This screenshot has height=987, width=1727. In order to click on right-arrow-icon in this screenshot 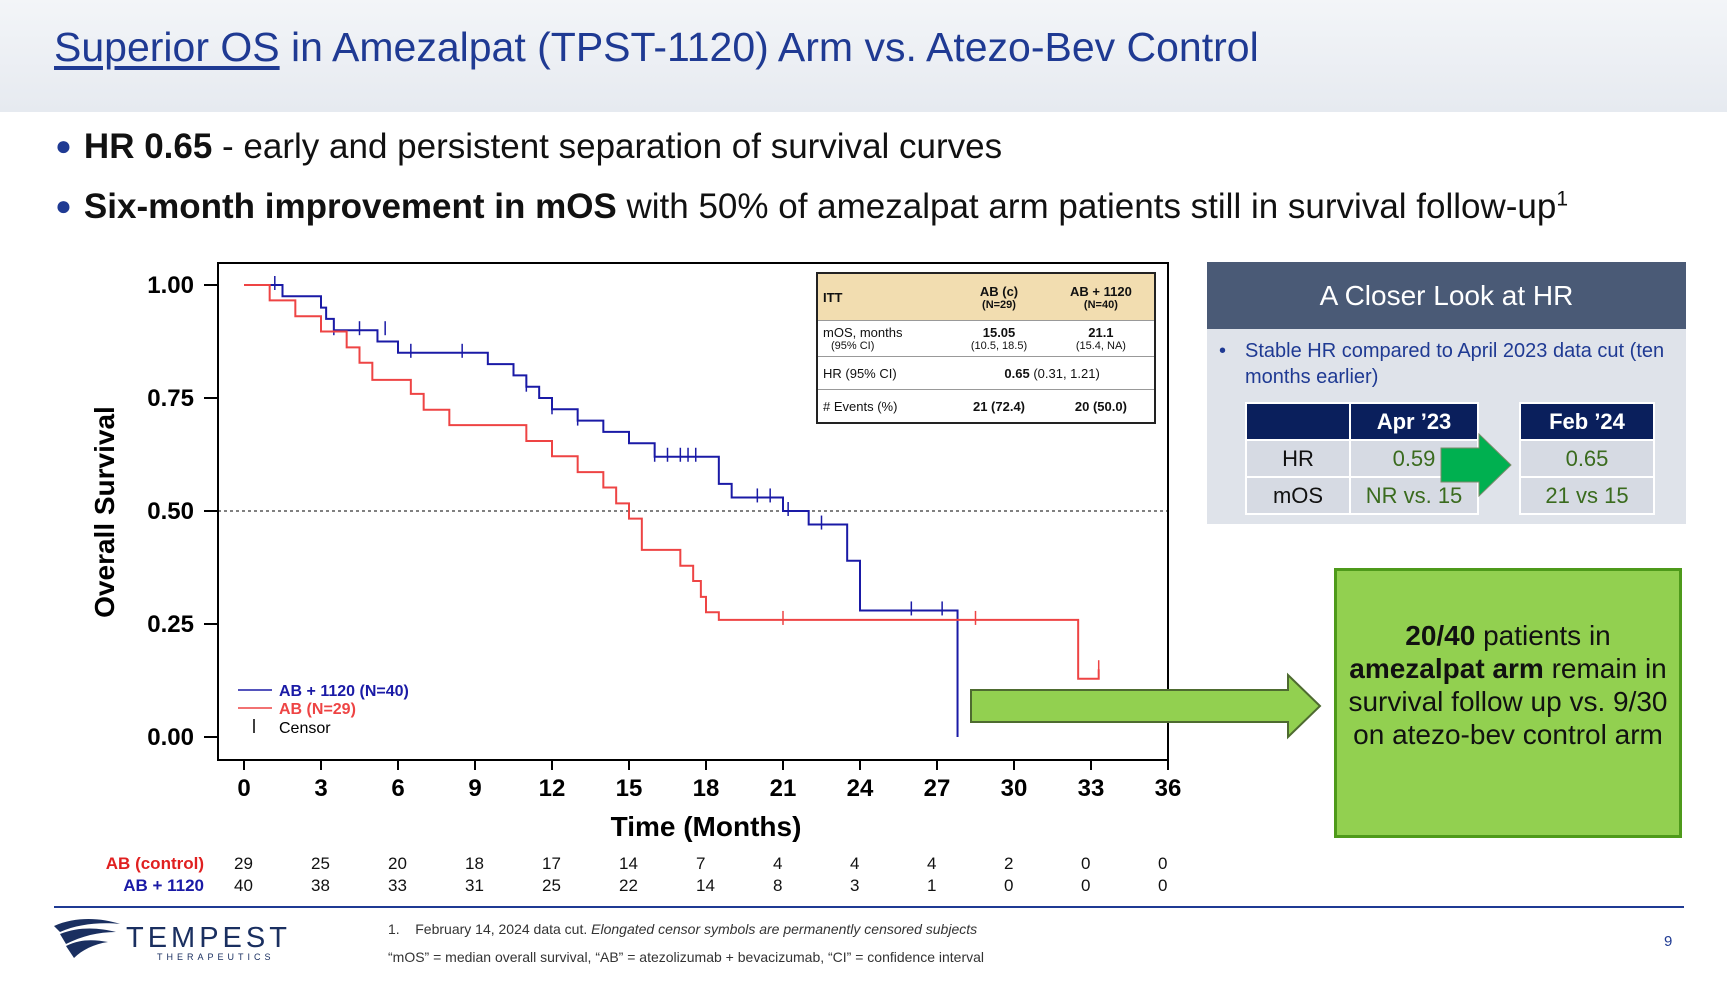, I will do `click(1476, 465)`.